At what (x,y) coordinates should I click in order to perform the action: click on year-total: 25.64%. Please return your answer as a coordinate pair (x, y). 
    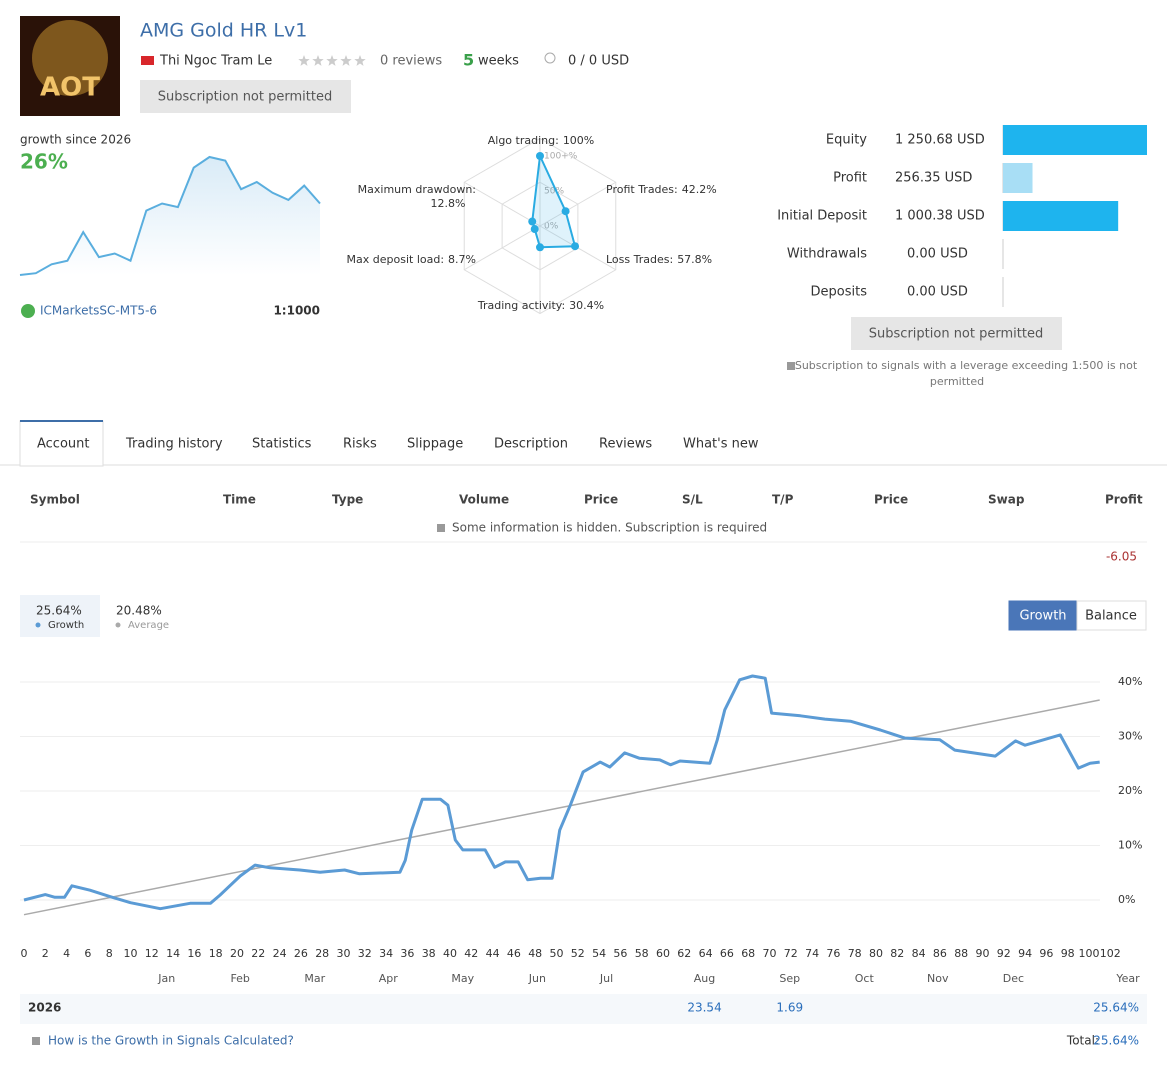
    Looking at the image, I should click on (1116, 1008).